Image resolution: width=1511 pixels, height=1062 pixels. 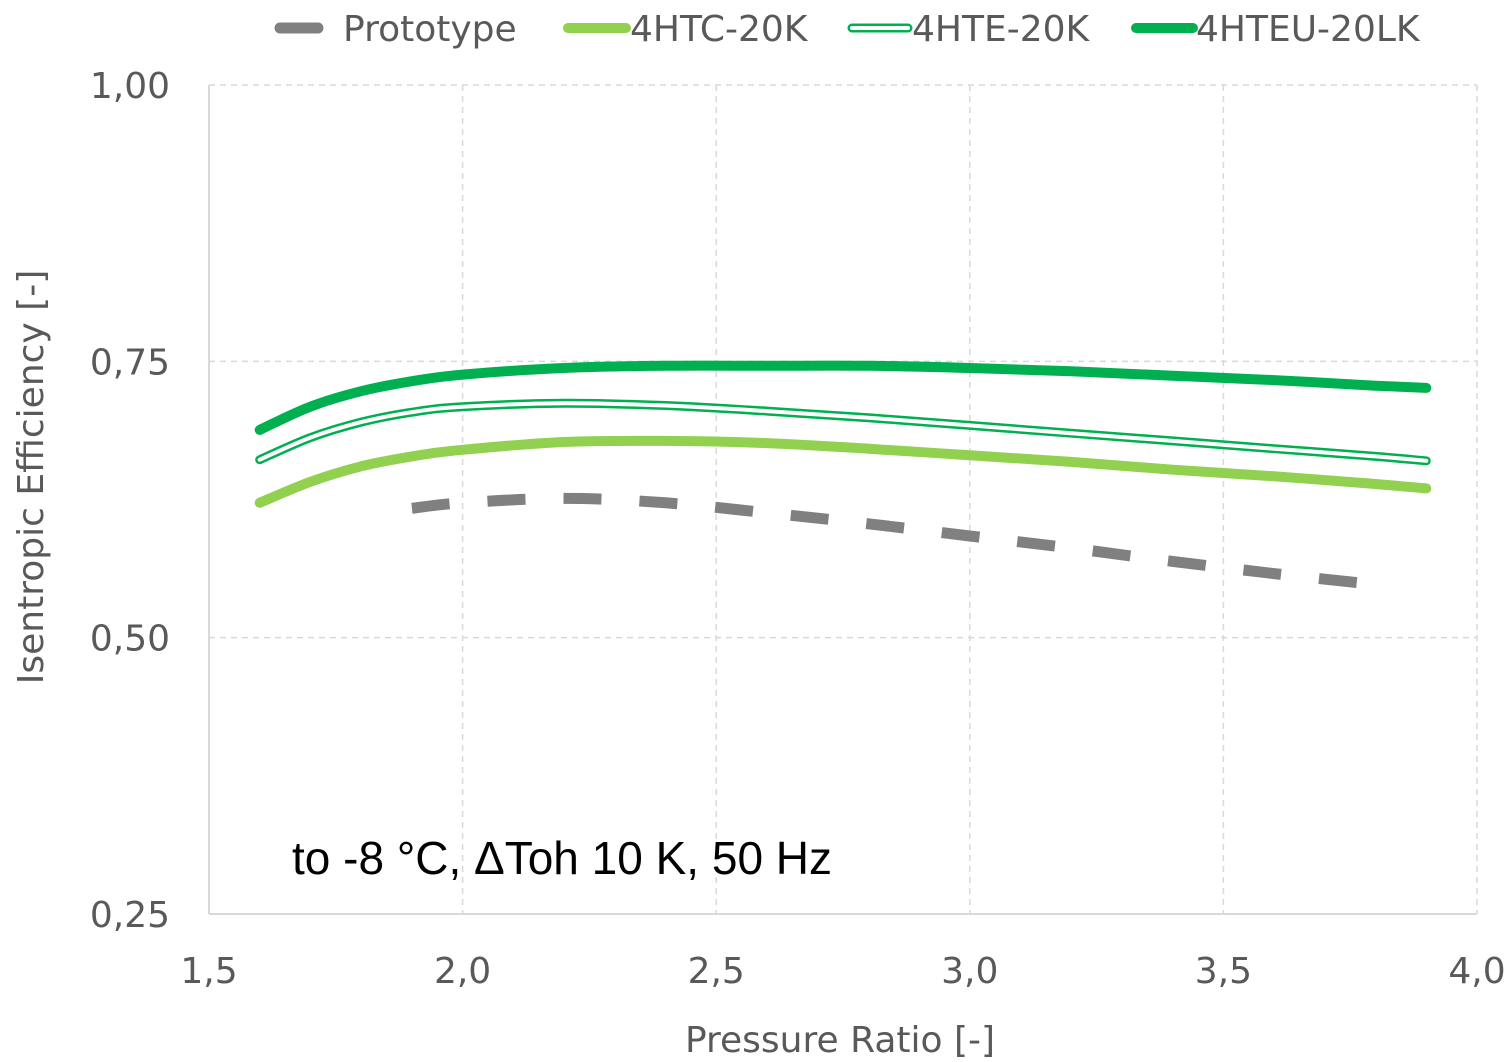 I want to click on chart-legend: Prototype 4HTC-20K 4HTE-20K 4HTEU-20LK, so click(x=847, y=29).